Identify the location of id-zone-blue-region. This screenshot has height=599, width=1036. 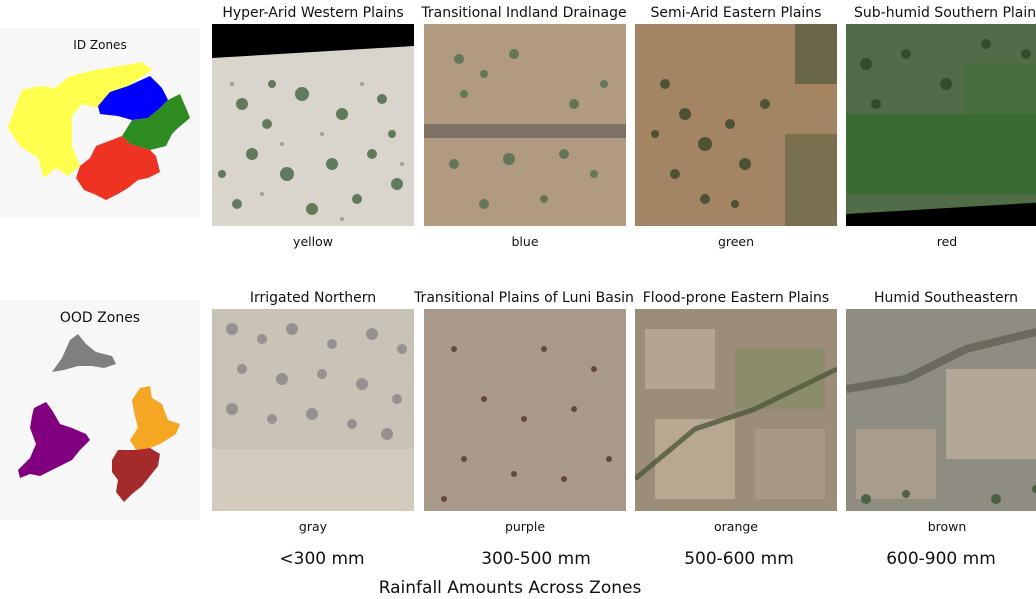
(133, 98).